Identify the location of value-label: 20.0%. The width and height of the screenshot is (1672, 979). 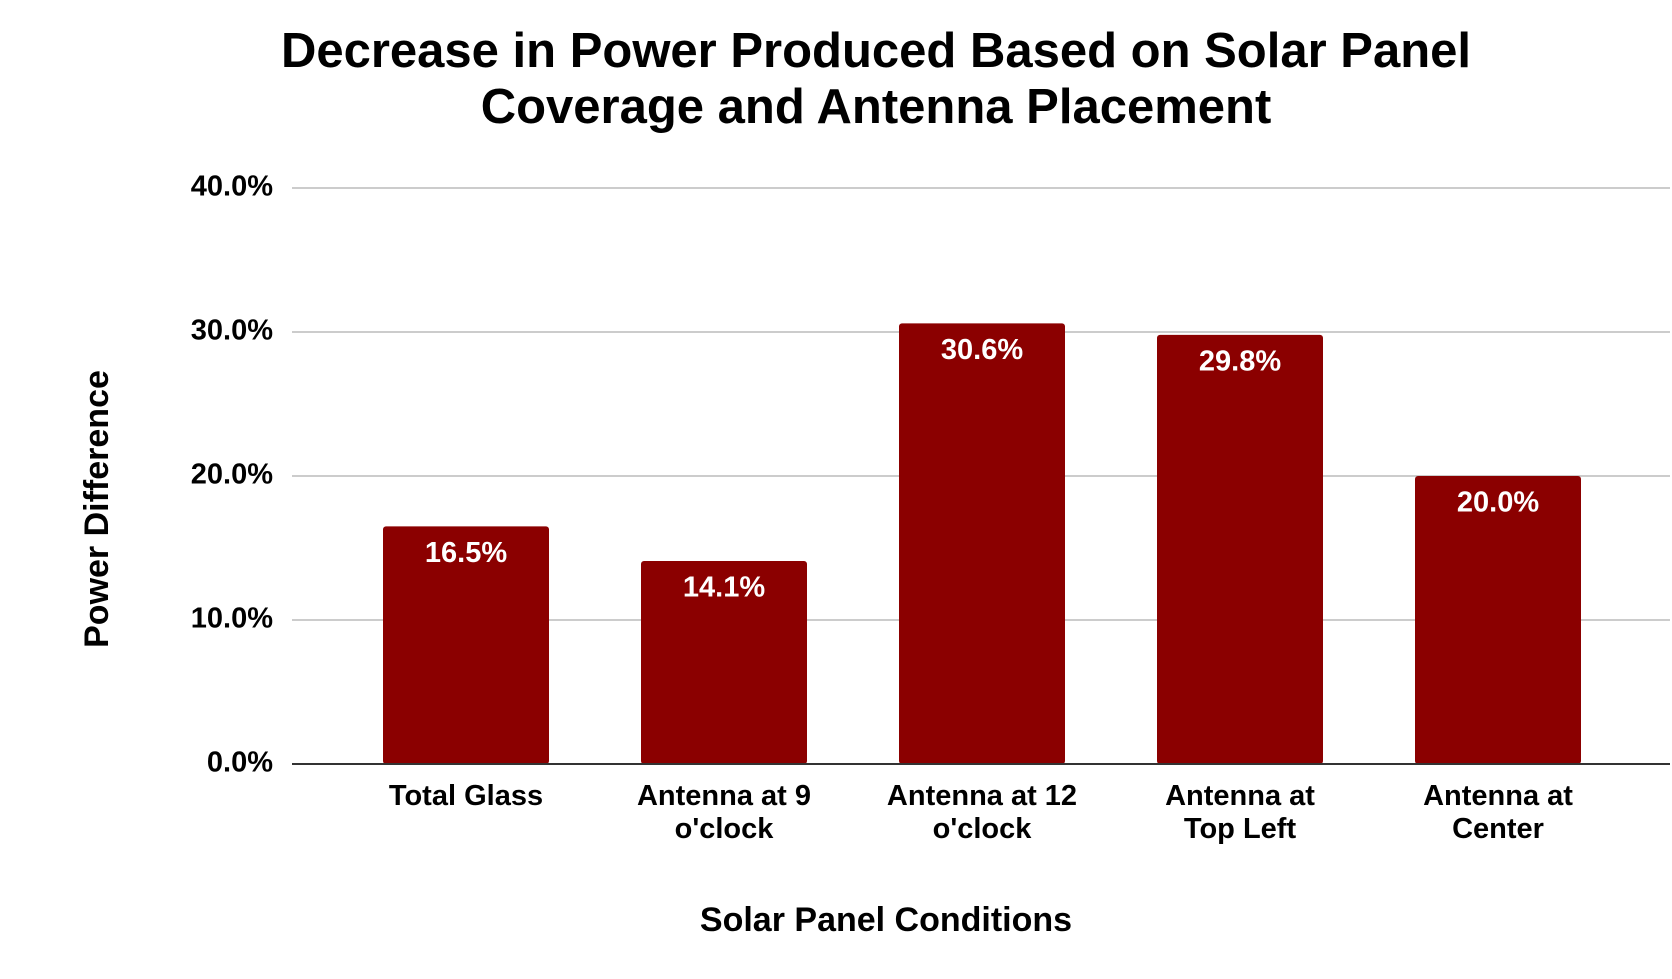
(1498, 503).